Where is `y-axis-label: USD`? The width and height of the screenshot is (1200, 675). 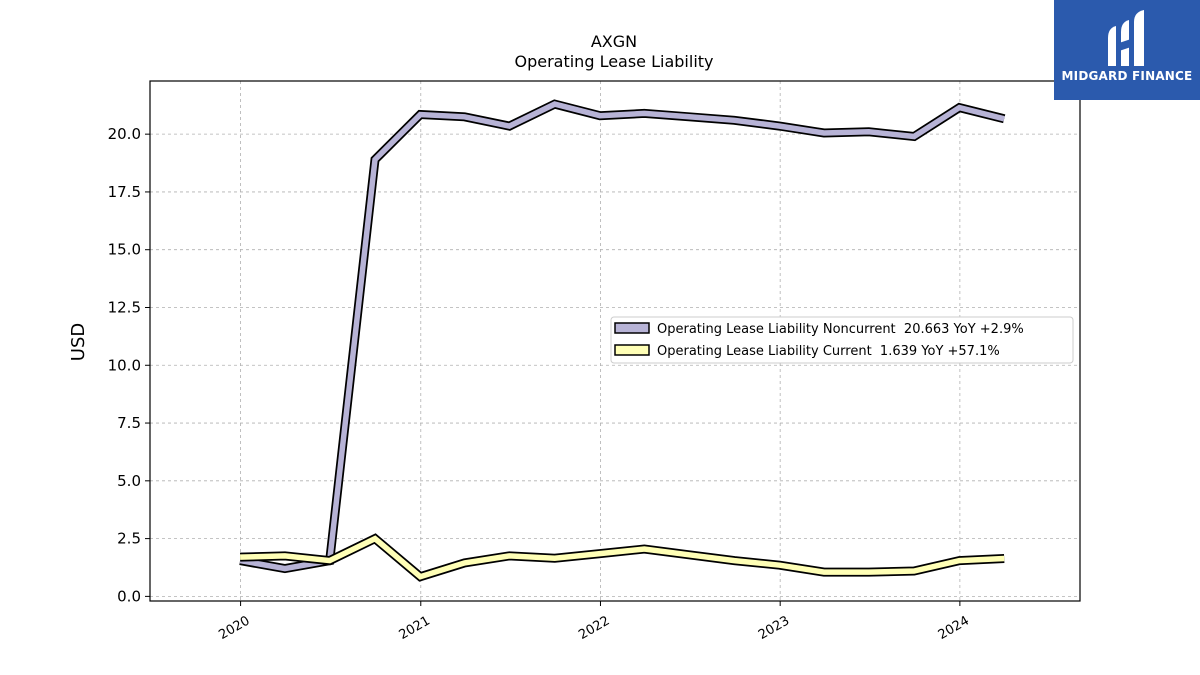
y-axis-label: USD is located at coordinates (78, 342).